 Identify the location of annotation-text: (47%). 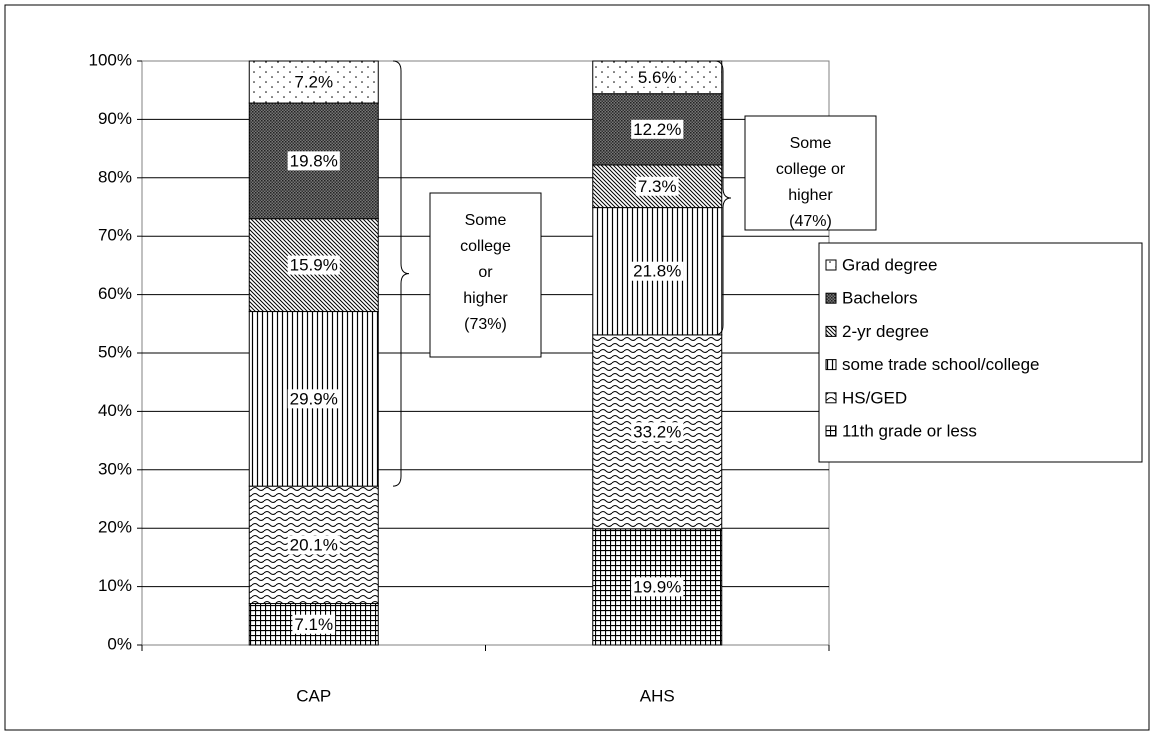
(810, 221).